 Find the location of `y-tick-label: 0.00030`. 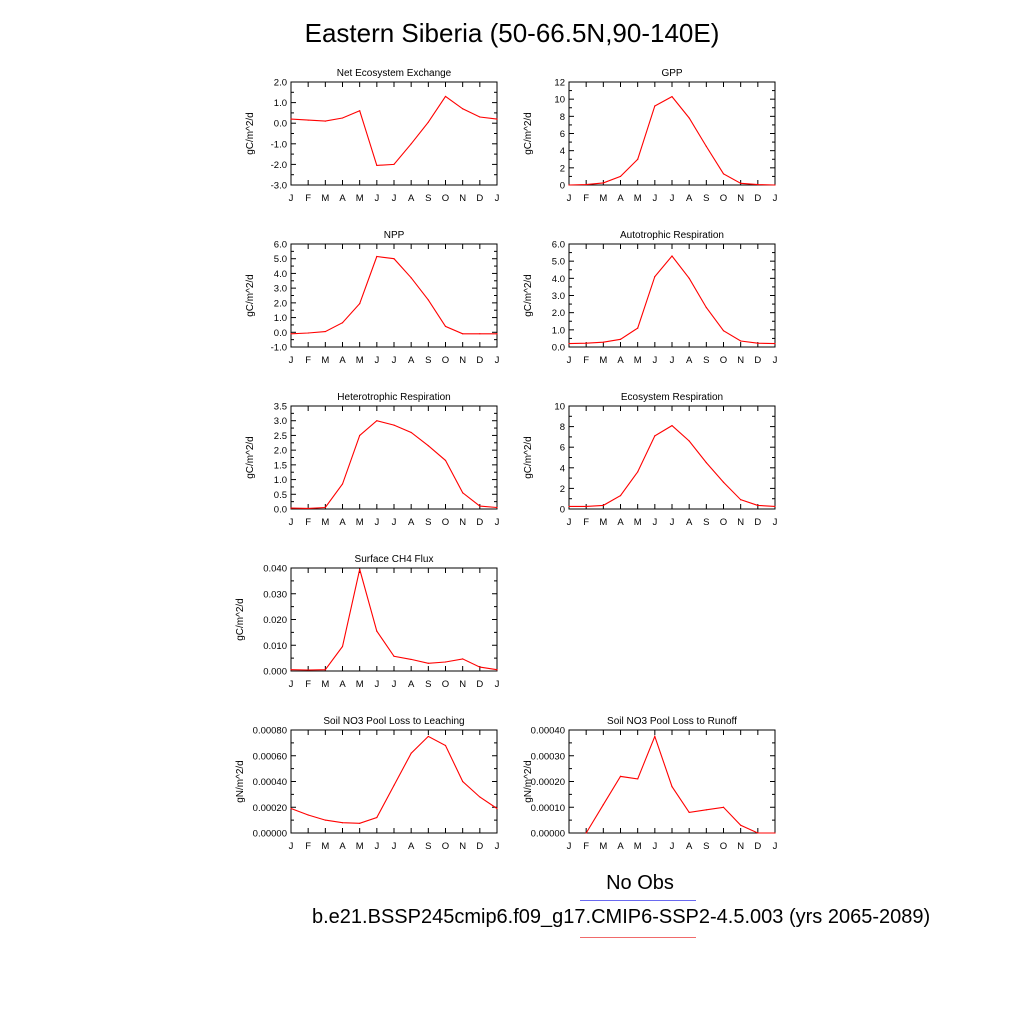

y-tick-label: 0.00030 is located at coordinates (548, 756).